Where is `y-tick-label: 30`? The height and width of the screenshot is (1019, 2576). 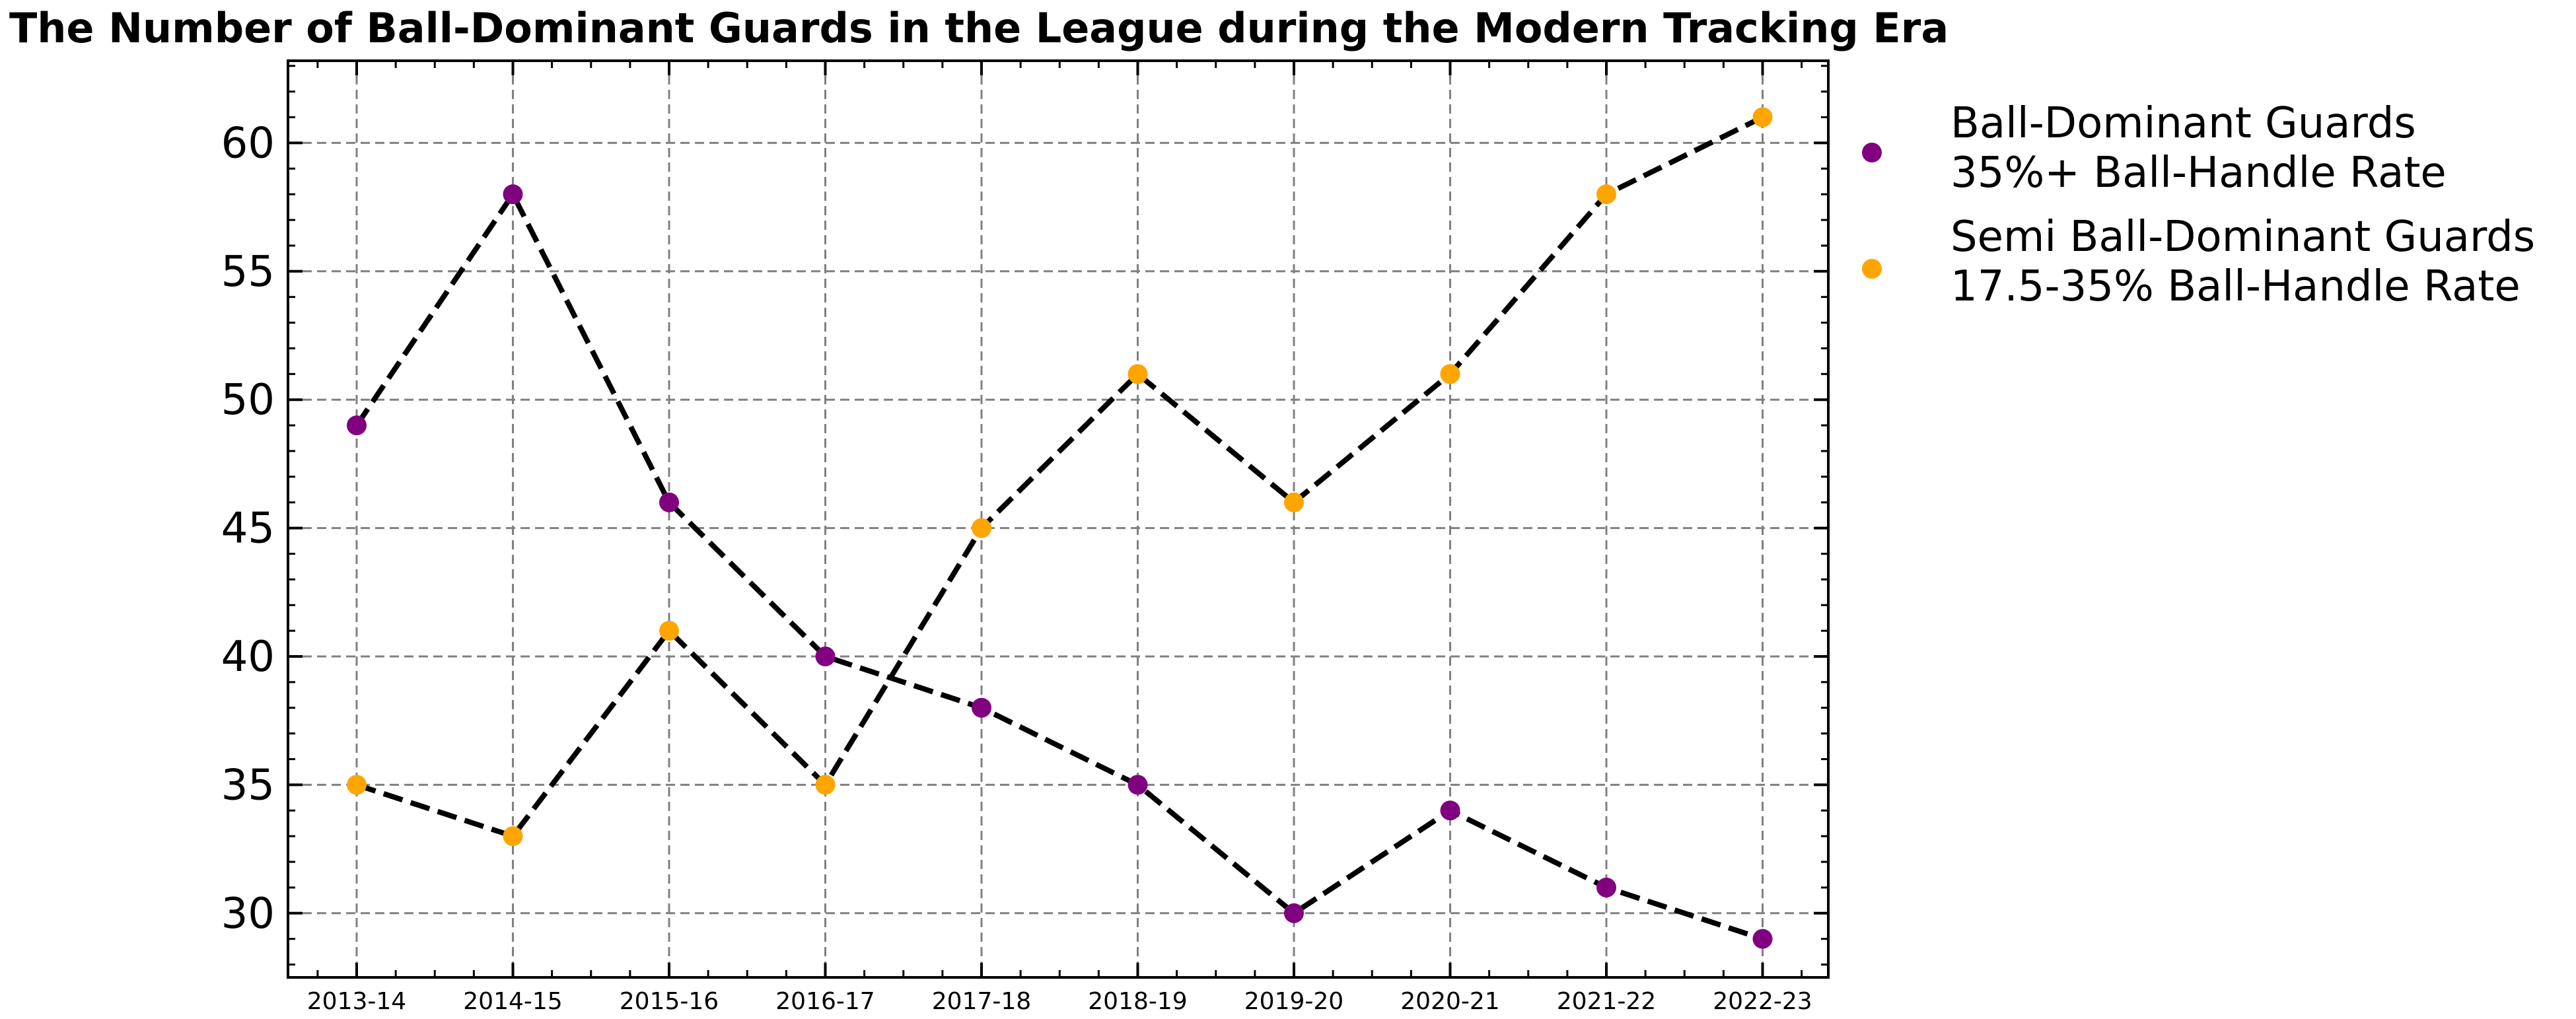
y-tick-label: 30 is located at coordinates (248, 914).